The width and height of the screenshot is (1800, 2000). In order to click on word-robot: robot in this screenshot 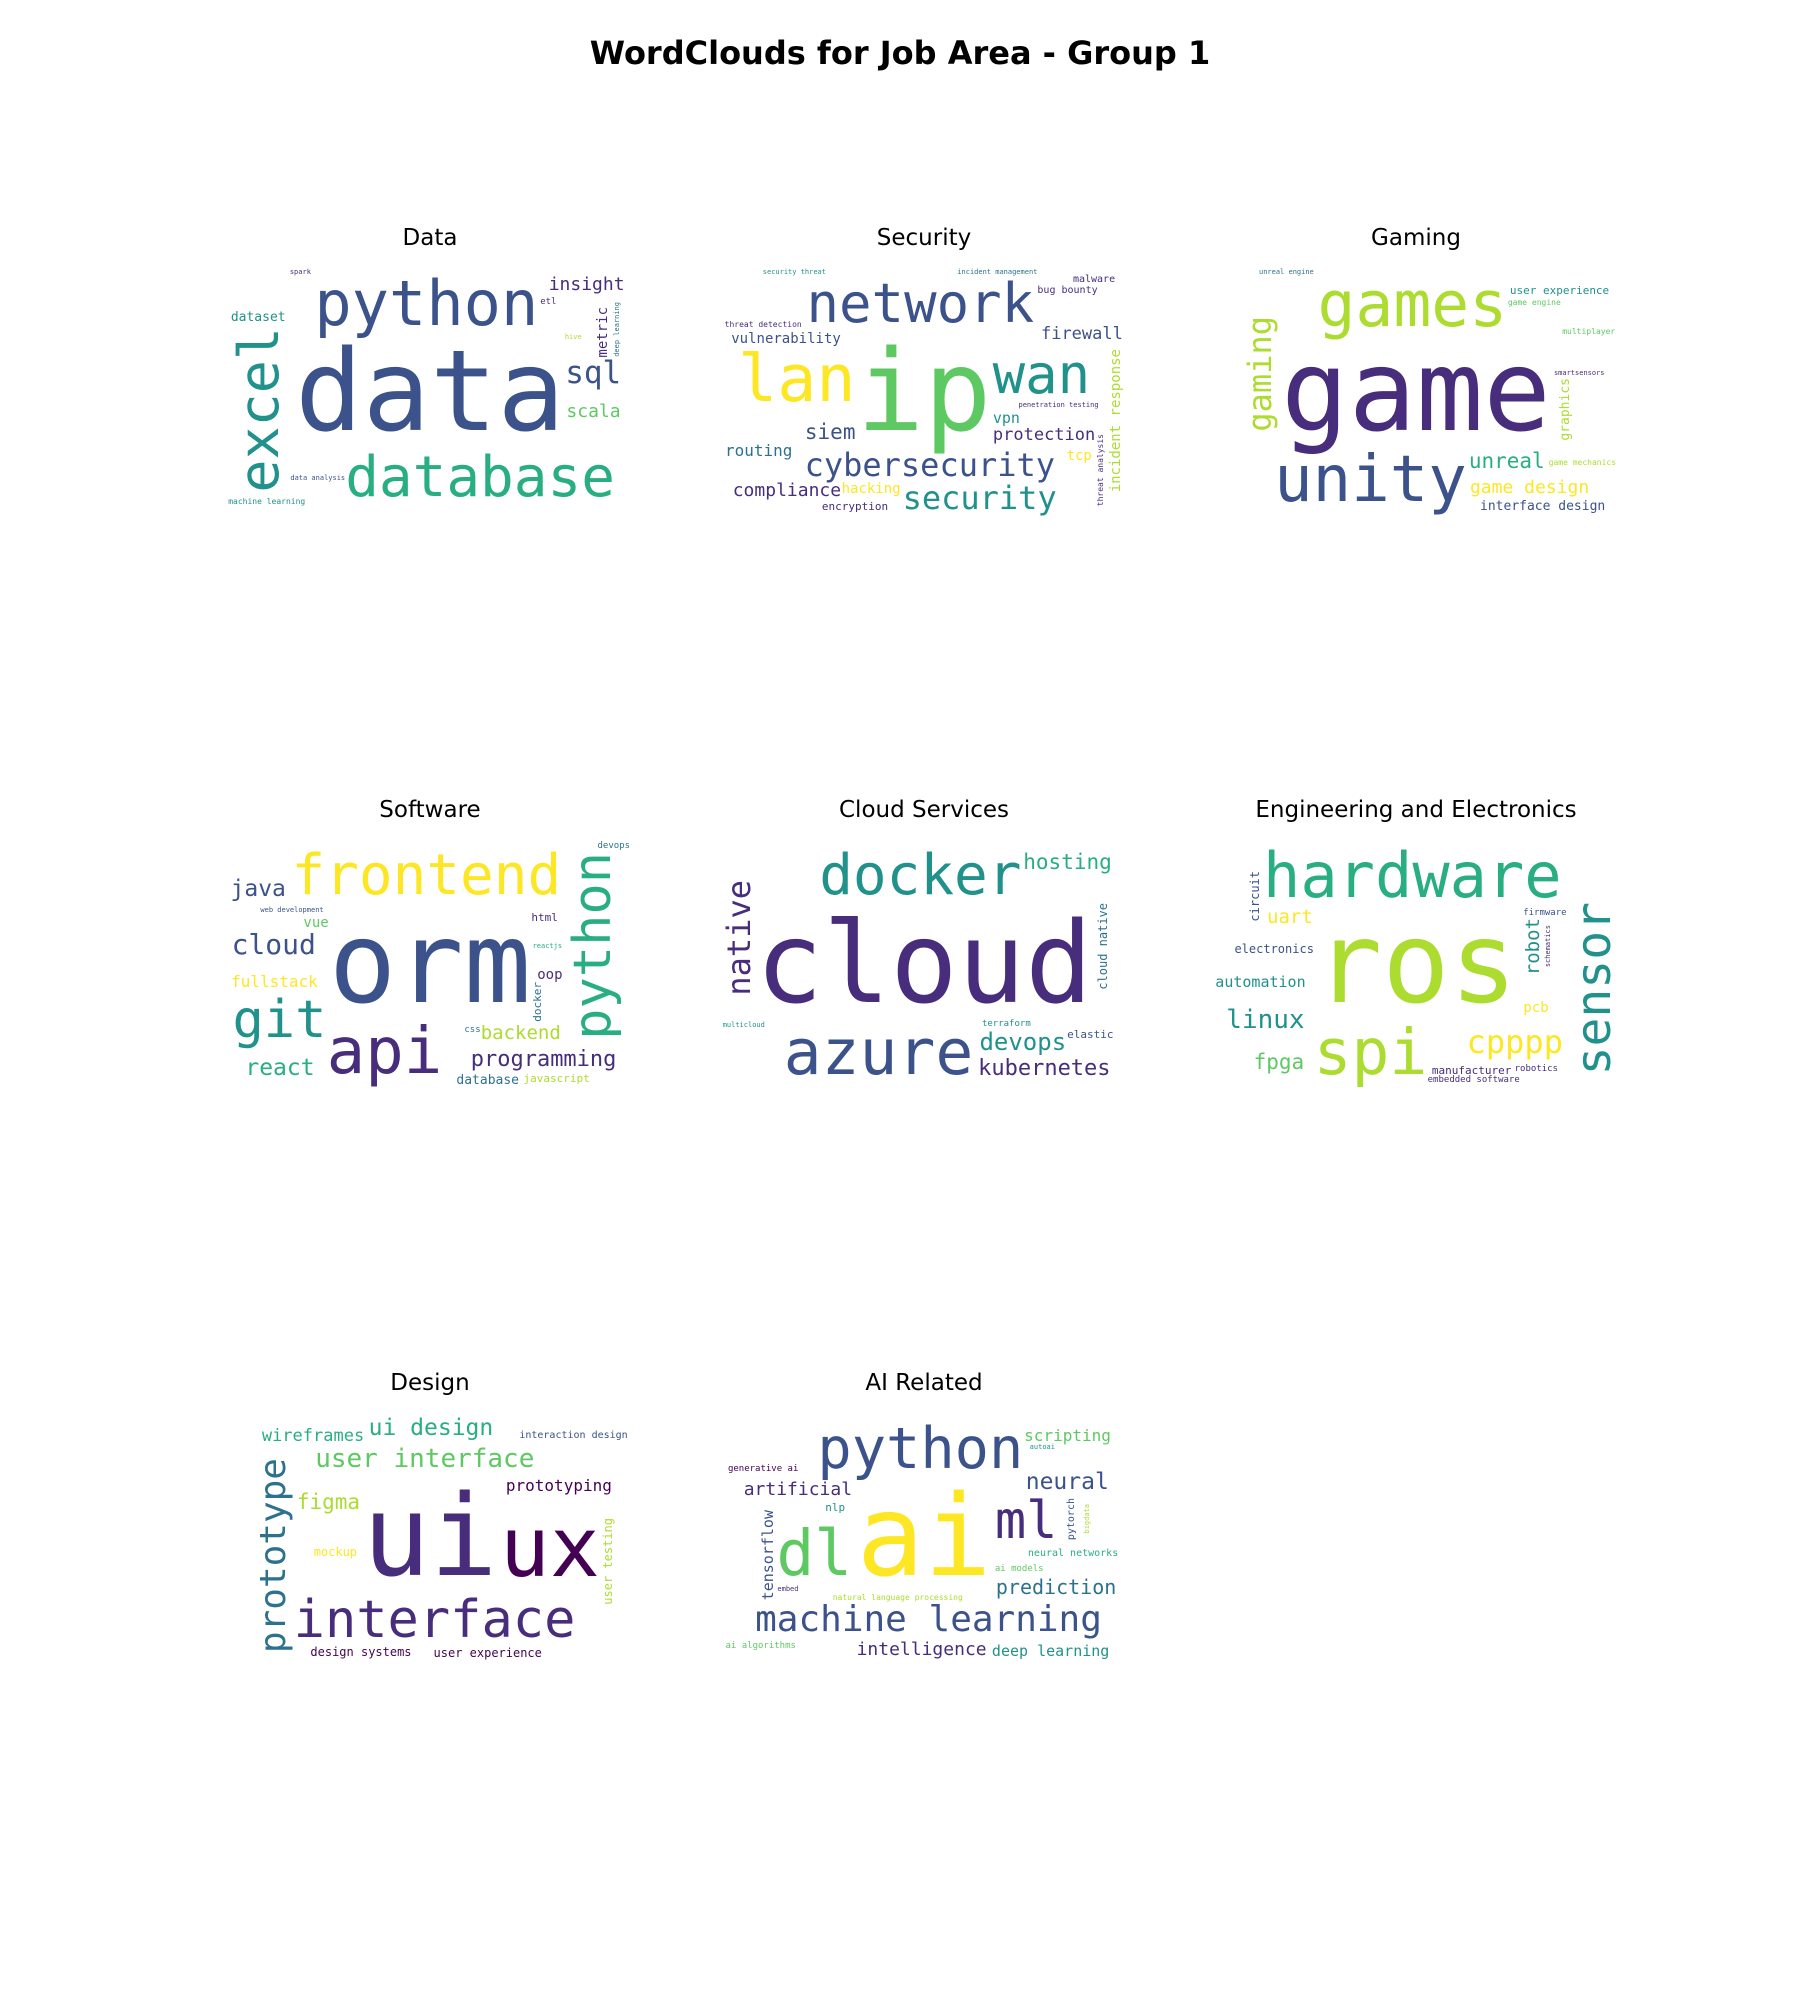, I will do `click(1532, 947)`.